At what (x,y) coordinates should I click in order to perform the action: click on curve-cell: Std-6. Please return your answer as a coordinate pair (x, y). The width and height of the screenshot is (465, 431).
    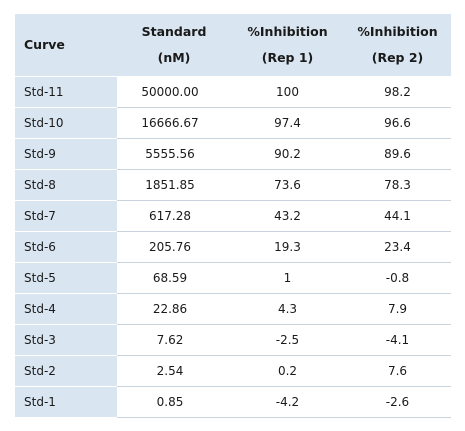
    Looking at the image, I should click on (66, 247).